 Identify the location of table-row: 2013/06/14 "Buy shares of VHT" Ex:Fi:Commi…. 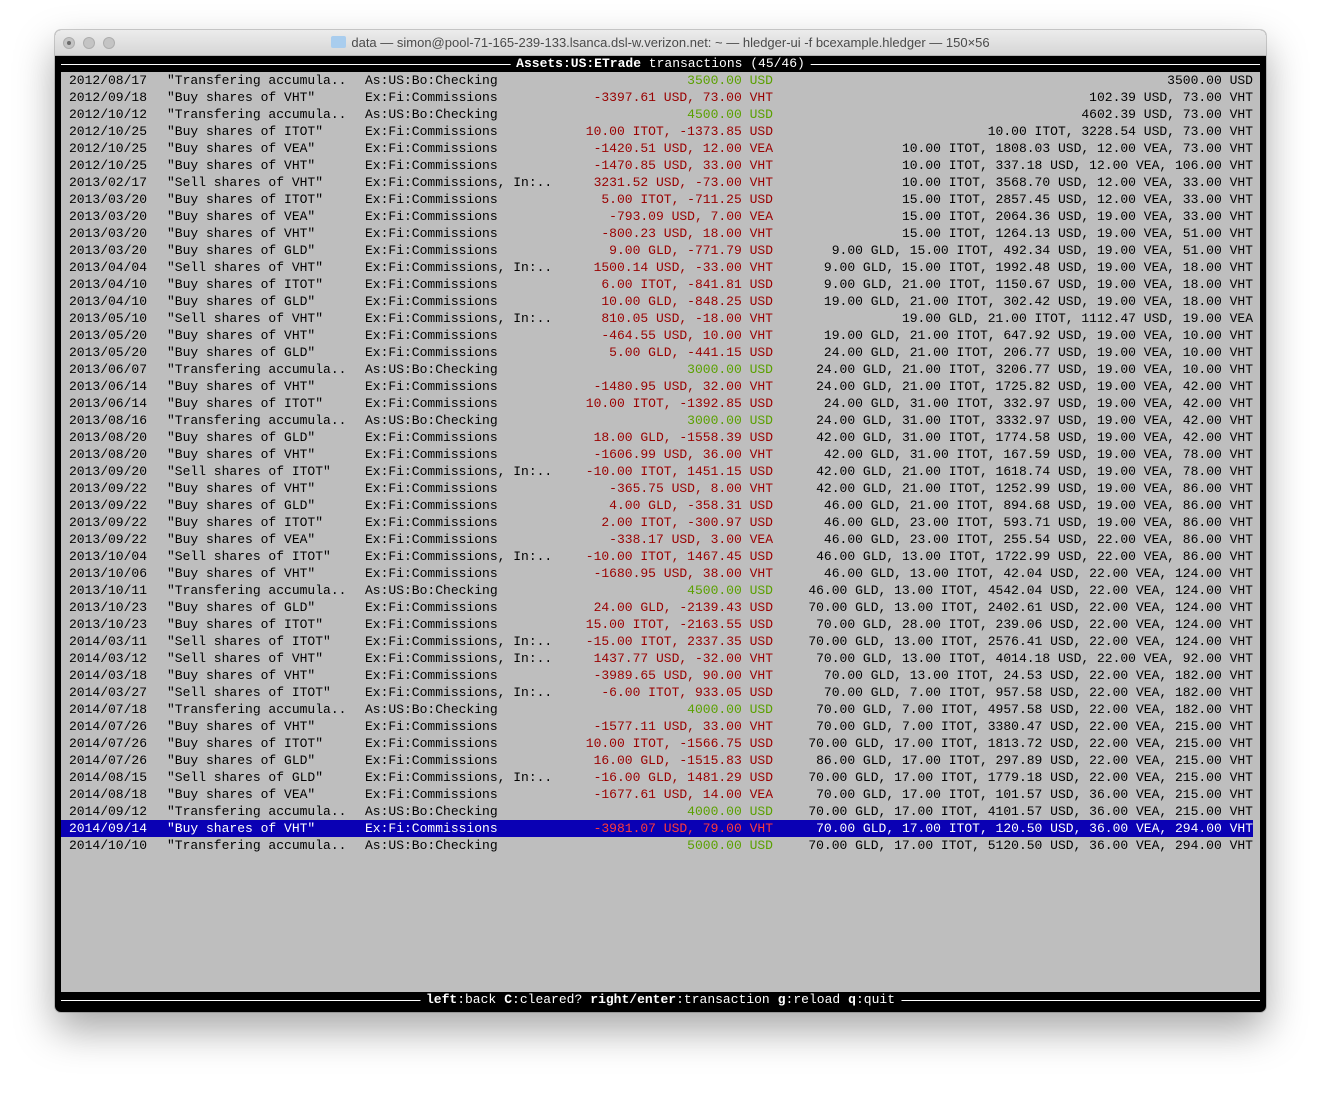
(657, 386).